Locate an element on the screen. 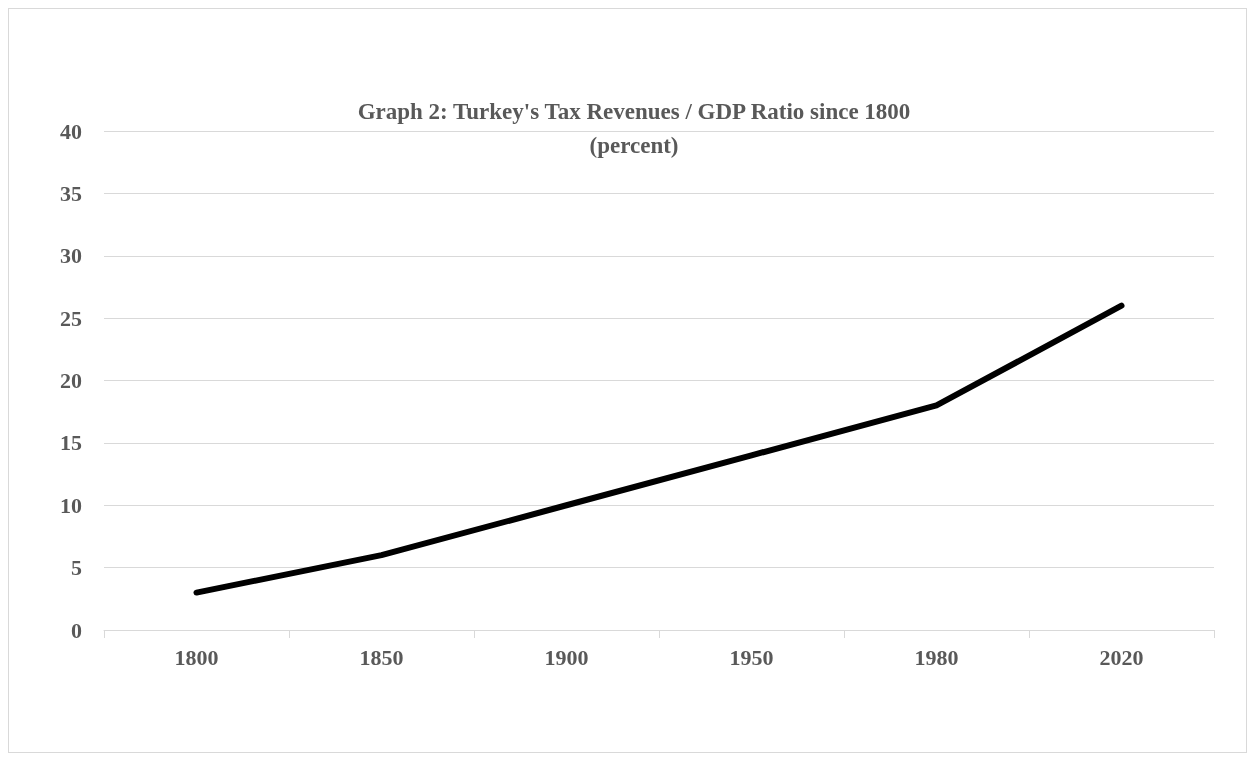 This screenshot has width=1255, height=761. y-tick-label: 25 is located at coordinates (71, 318).